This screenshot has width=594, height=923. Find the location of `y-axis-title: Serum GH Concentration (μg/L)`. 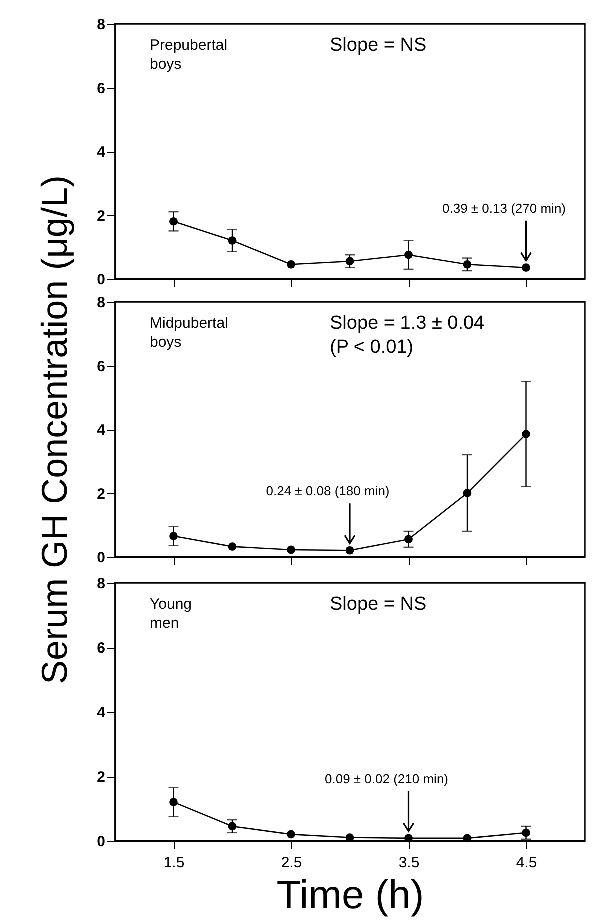

y-axis-title: Serum GH Concentration (μg/L) is located at coordinates (55, 430).